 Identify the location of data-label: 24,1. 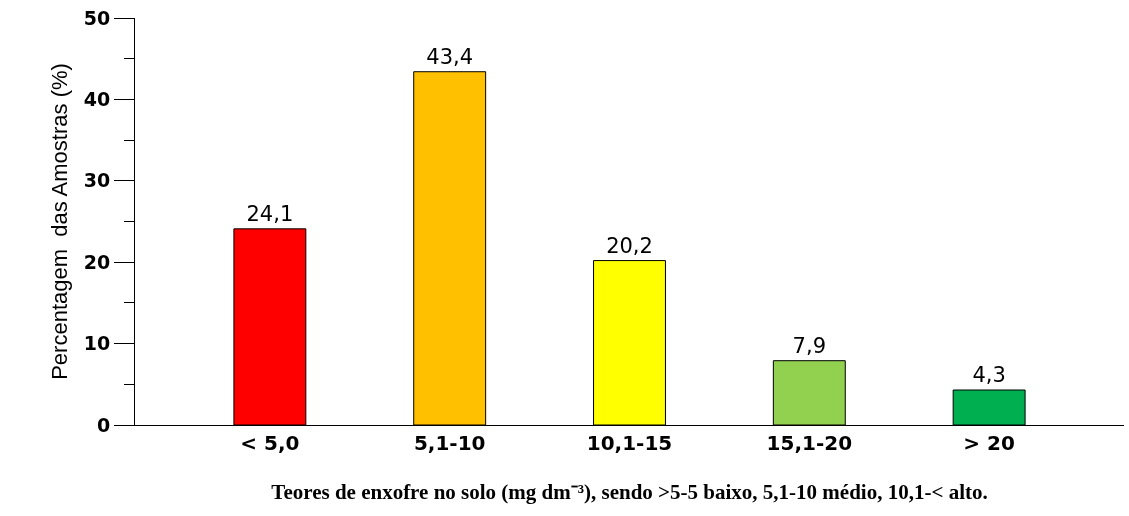
(270, 213).